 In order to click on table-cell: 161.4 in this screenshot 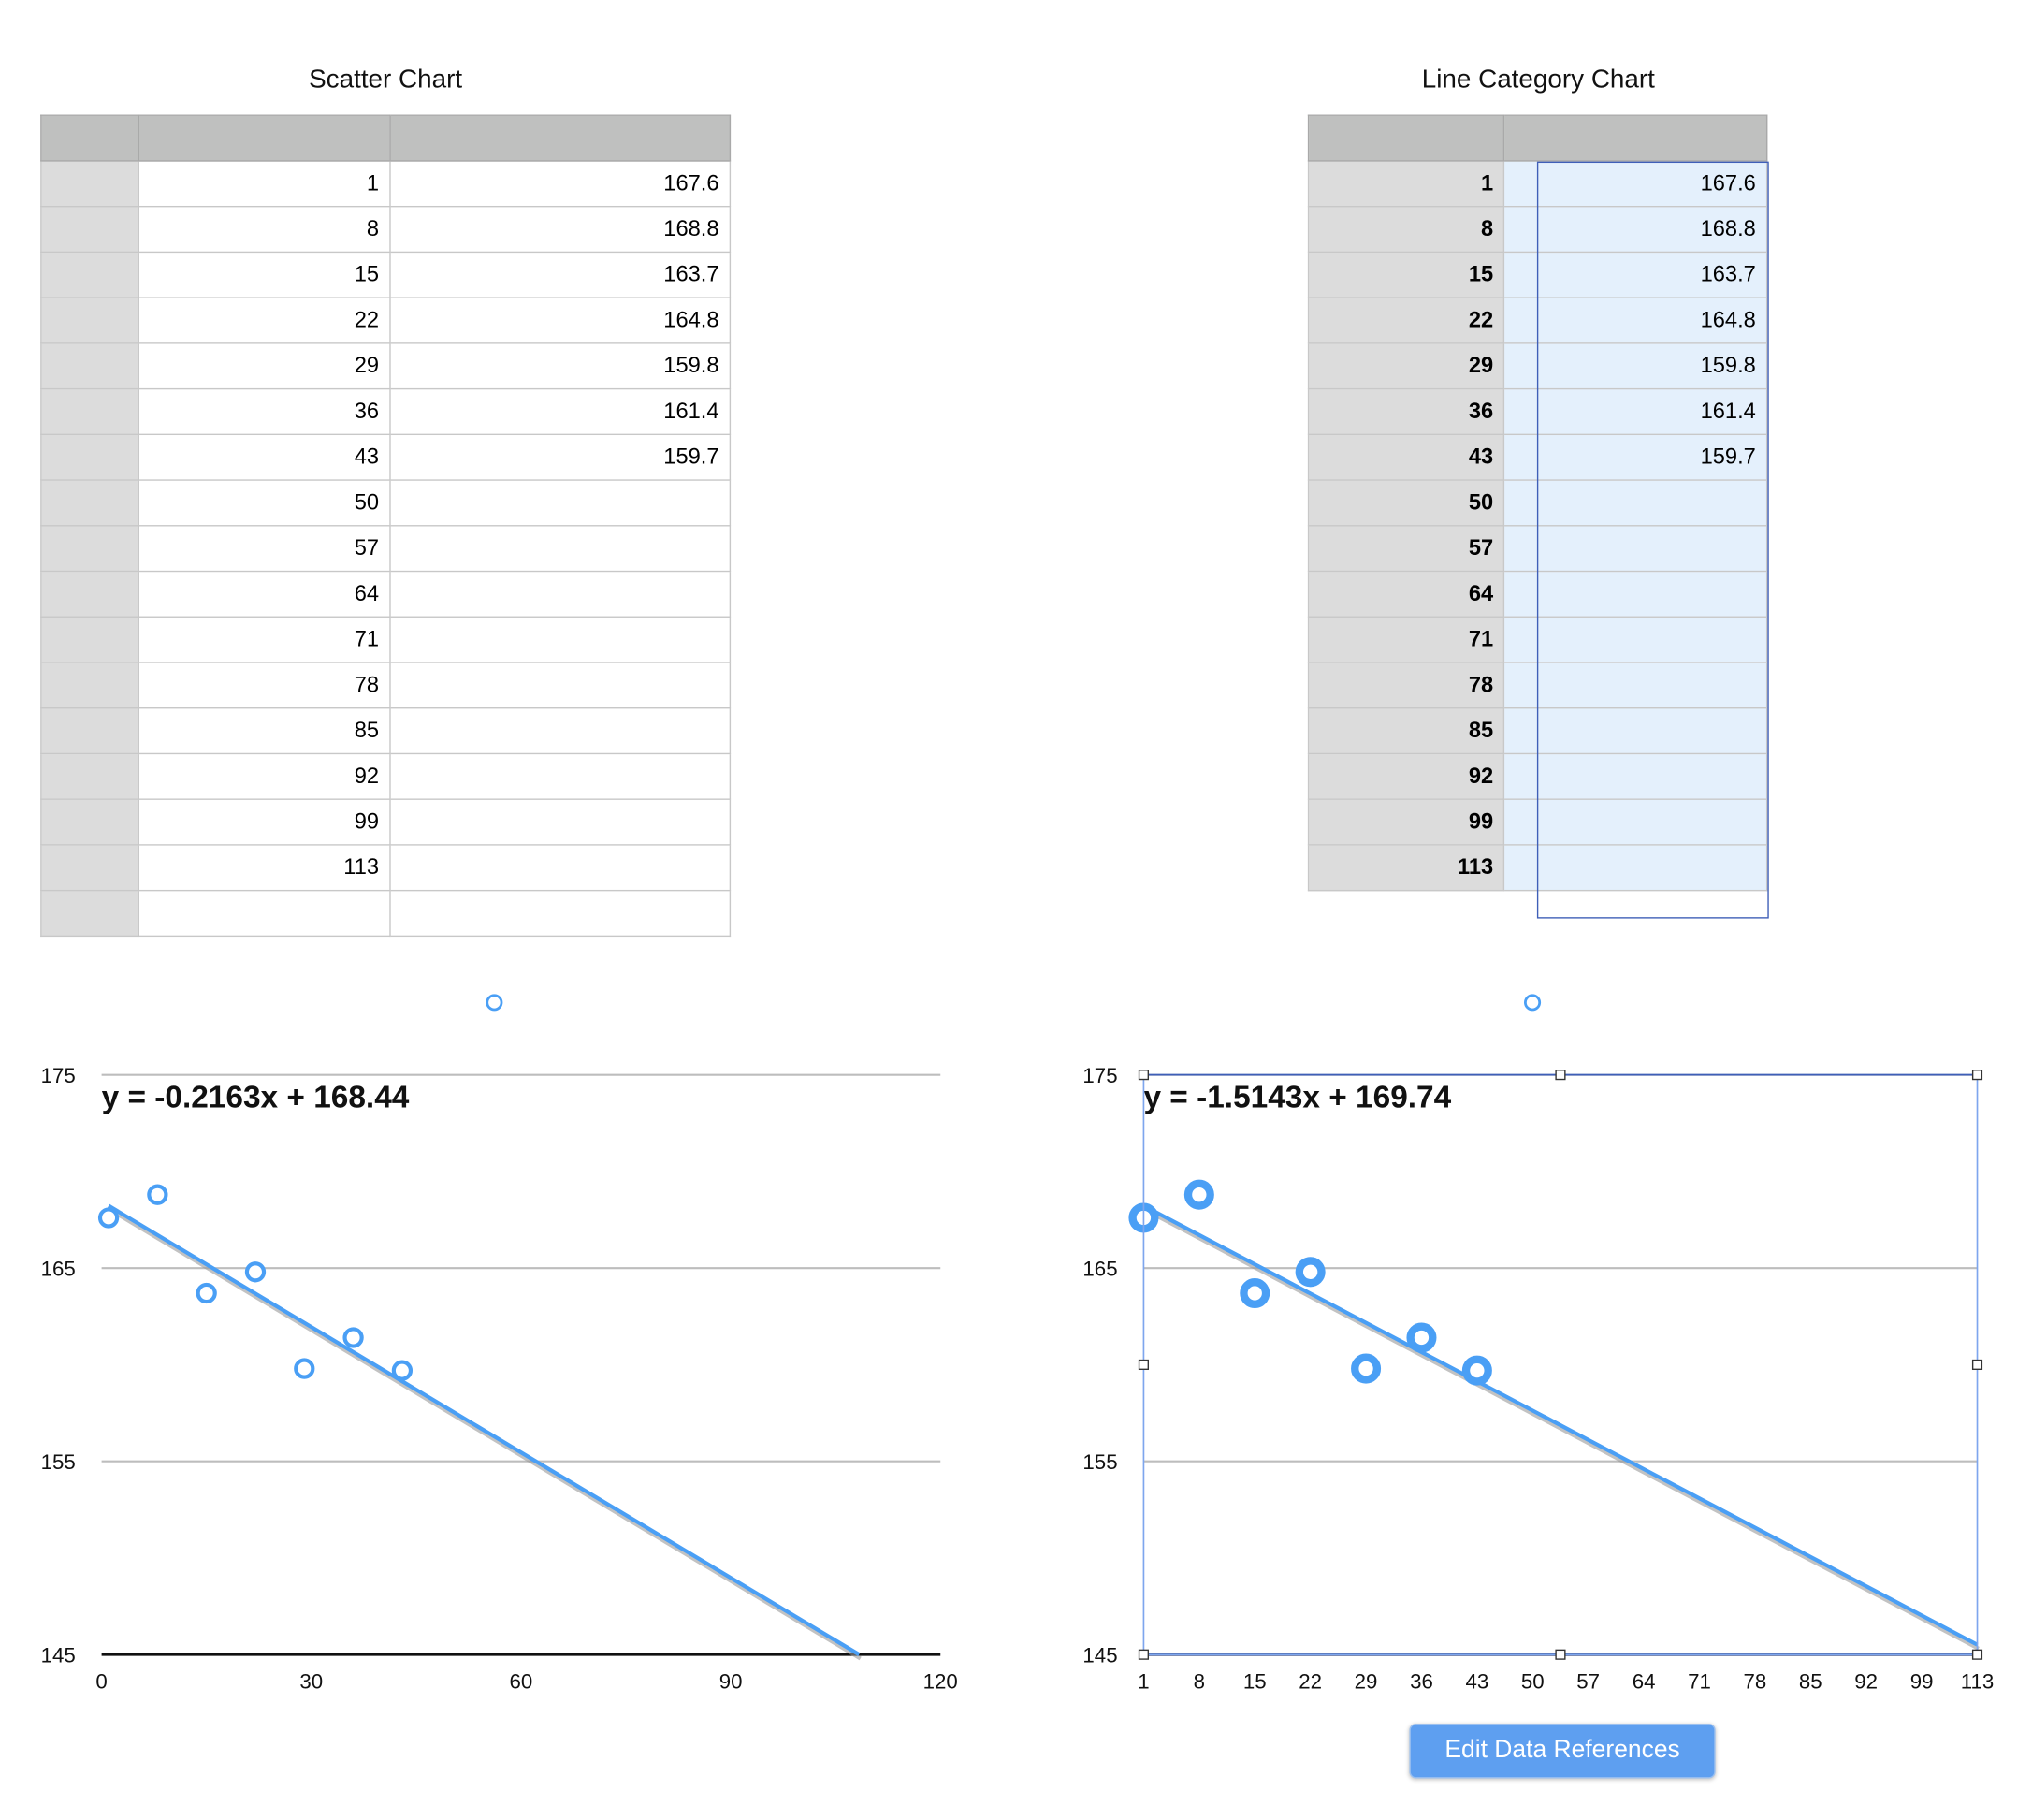, I will do `click(560, 411)`.